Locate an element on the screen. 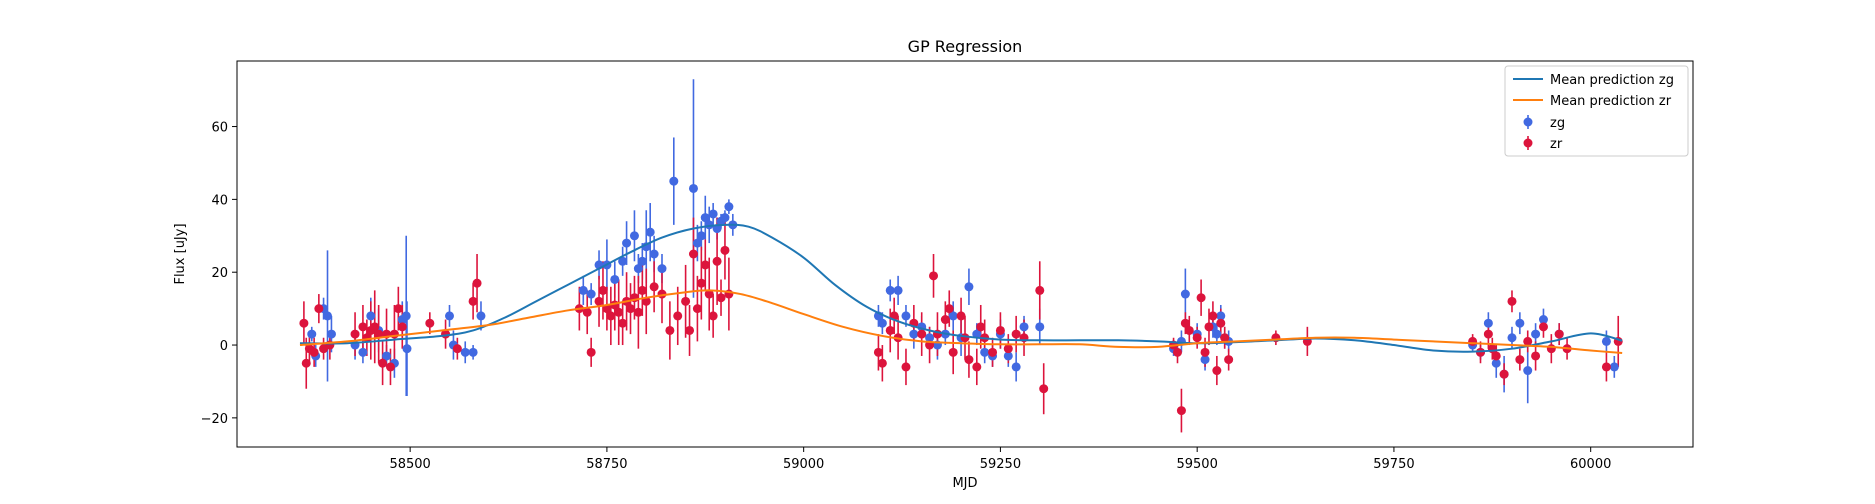  legend-label-mean-zg: Mean prediction zg is located at coordinates (1612, 80).